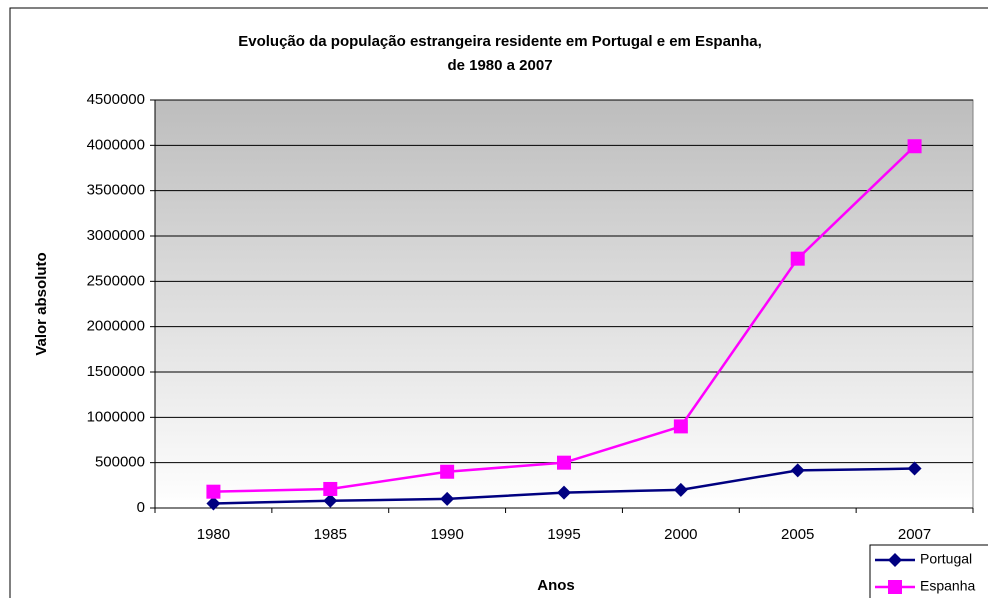 The width and height of the screenshot is (988, 598). I want to click on y-tick-label: 3500000, so click(116, 190).